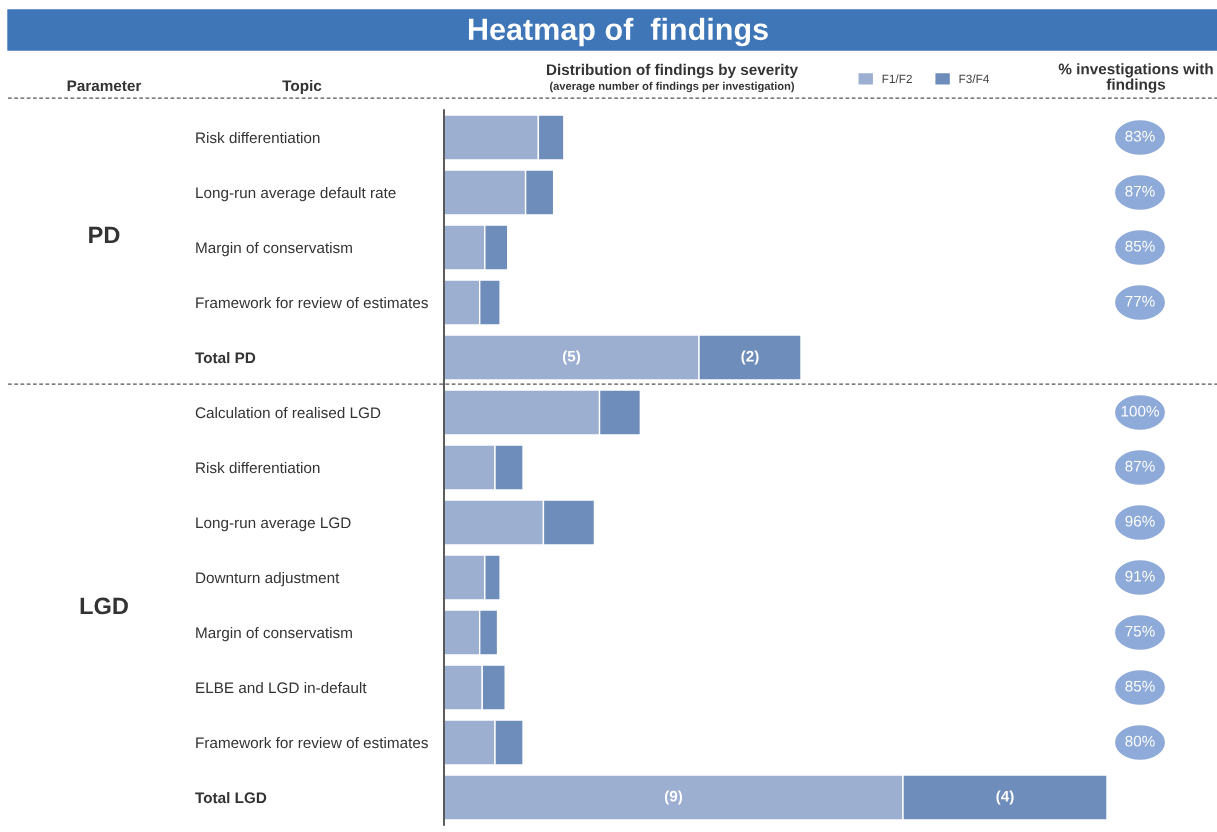  What do you see at coordinates (672, 87) in the screenshot?
I see `text: (average number of findings per investigation)` at bounding box center [672, 87].